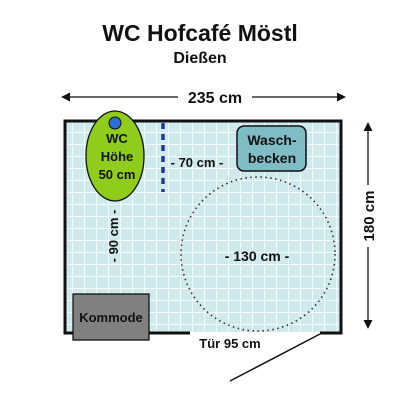 Image resolution: width=400 pixels, height=400 pixels. I want to click on width-dimension-label: 235 cm, so click(215, 98).